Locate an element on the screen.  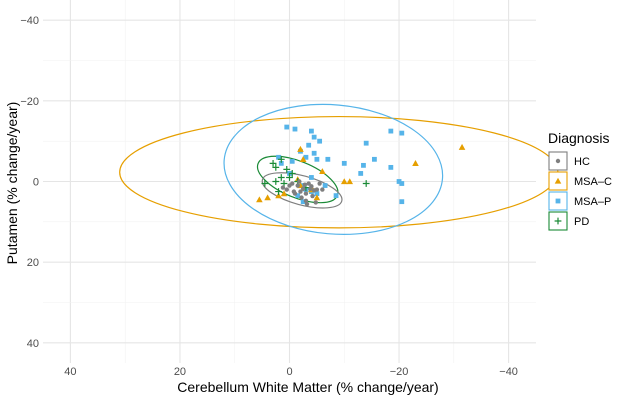
series-circle is located at coordinates (302, 193).